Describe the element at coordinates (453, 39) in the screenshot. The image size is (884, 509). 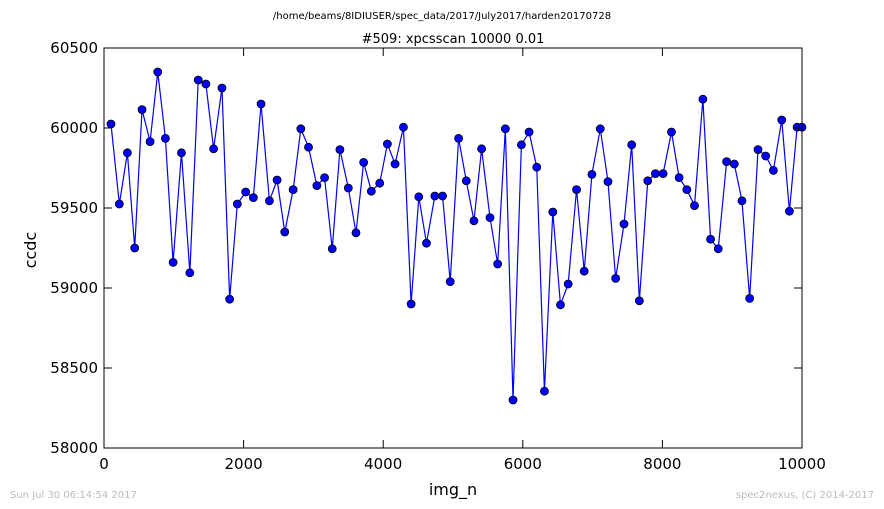
I see `chart-title: #509: xpcsscan 10000 0.01` at that location.